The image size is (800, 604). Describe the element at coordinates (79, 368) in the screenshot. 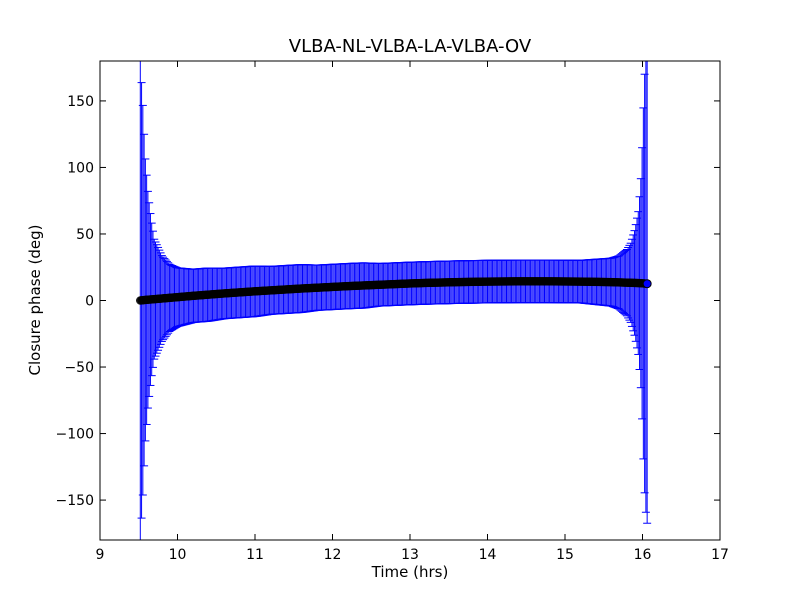

I see `y-tick-label: −50` at that location.